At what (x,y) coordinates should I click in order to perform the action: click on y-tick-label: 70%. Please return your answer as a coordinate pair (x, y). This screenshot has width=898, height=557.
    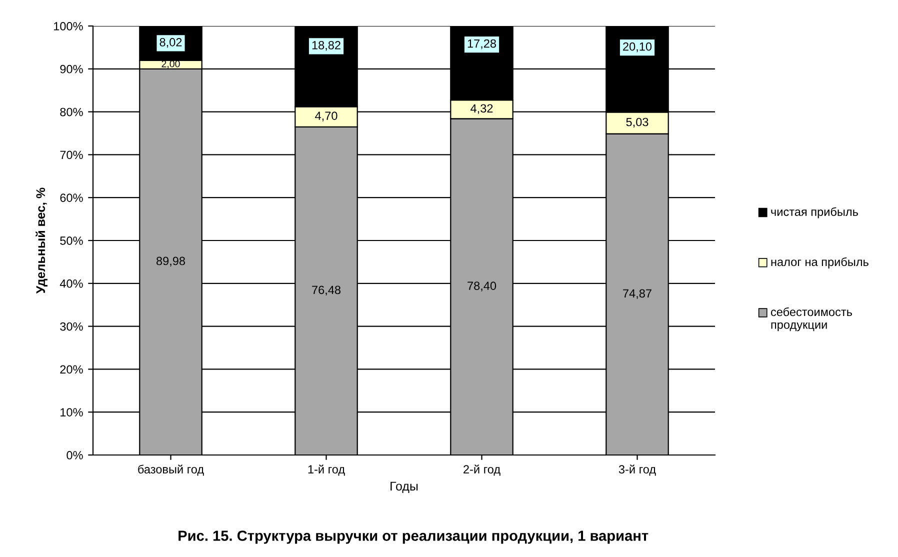
    Looking at the image, I should click on (71, 155).